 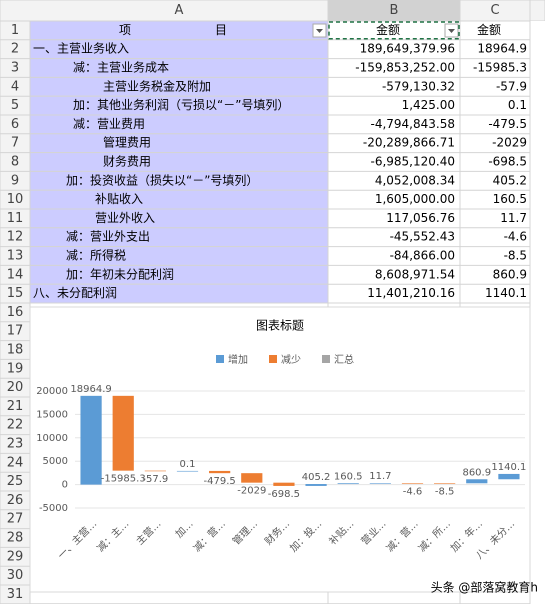 I want to click on row-number: 1, so click(x=15, y=30).